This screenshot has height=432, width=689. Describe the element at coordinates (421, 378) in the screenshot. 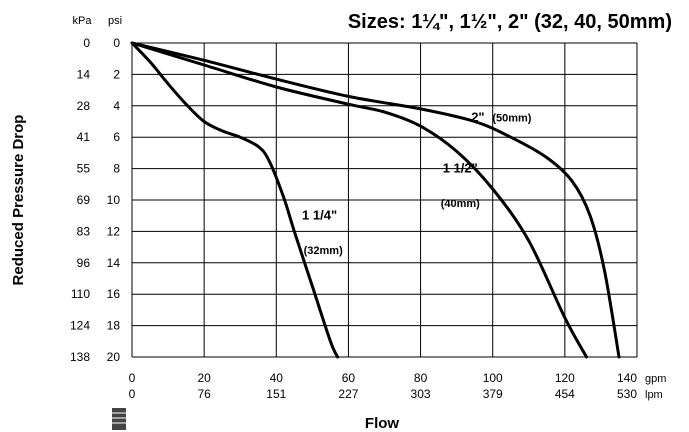

I see `x-tick-label-gpm: 80` at that location.